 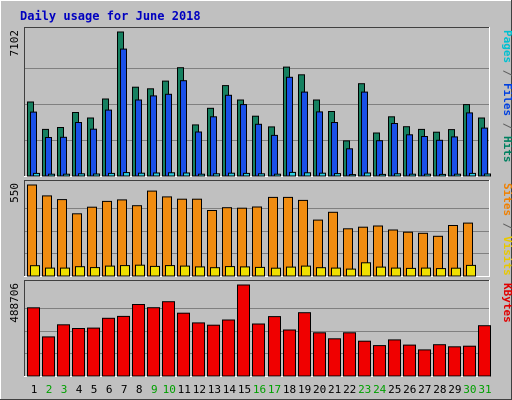 I want to click on day-label: 15, so click(x=244, y=389).